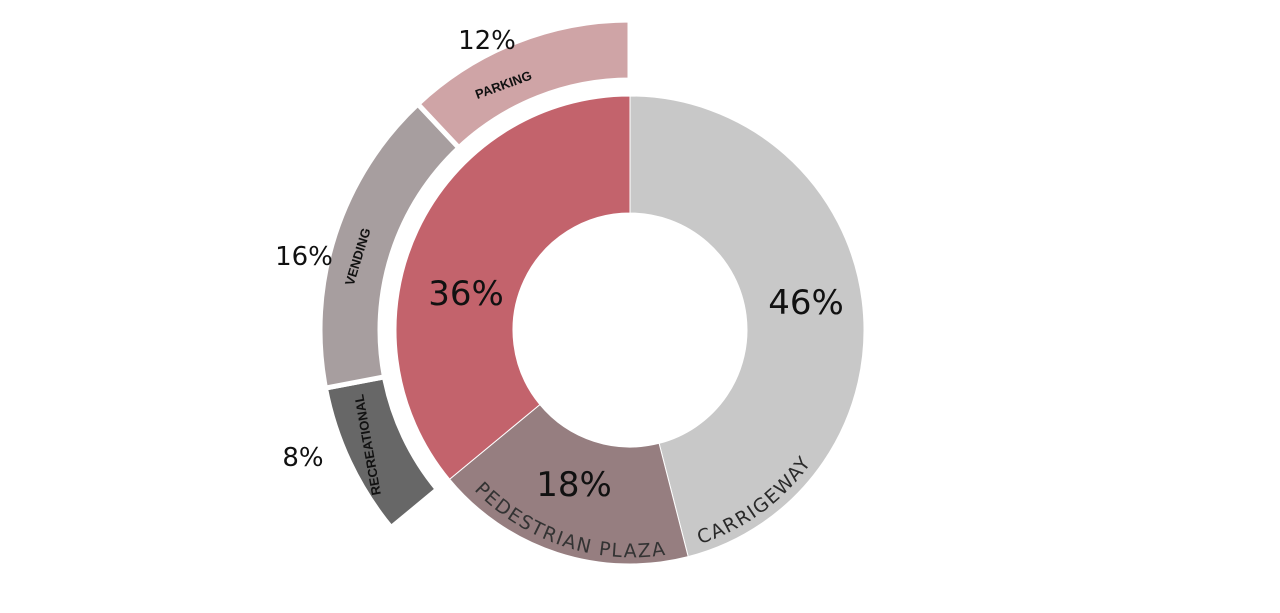 This screenshot has width=1280, height=613. I want to click on value-label-recreational: 8%, so click(302, 458).